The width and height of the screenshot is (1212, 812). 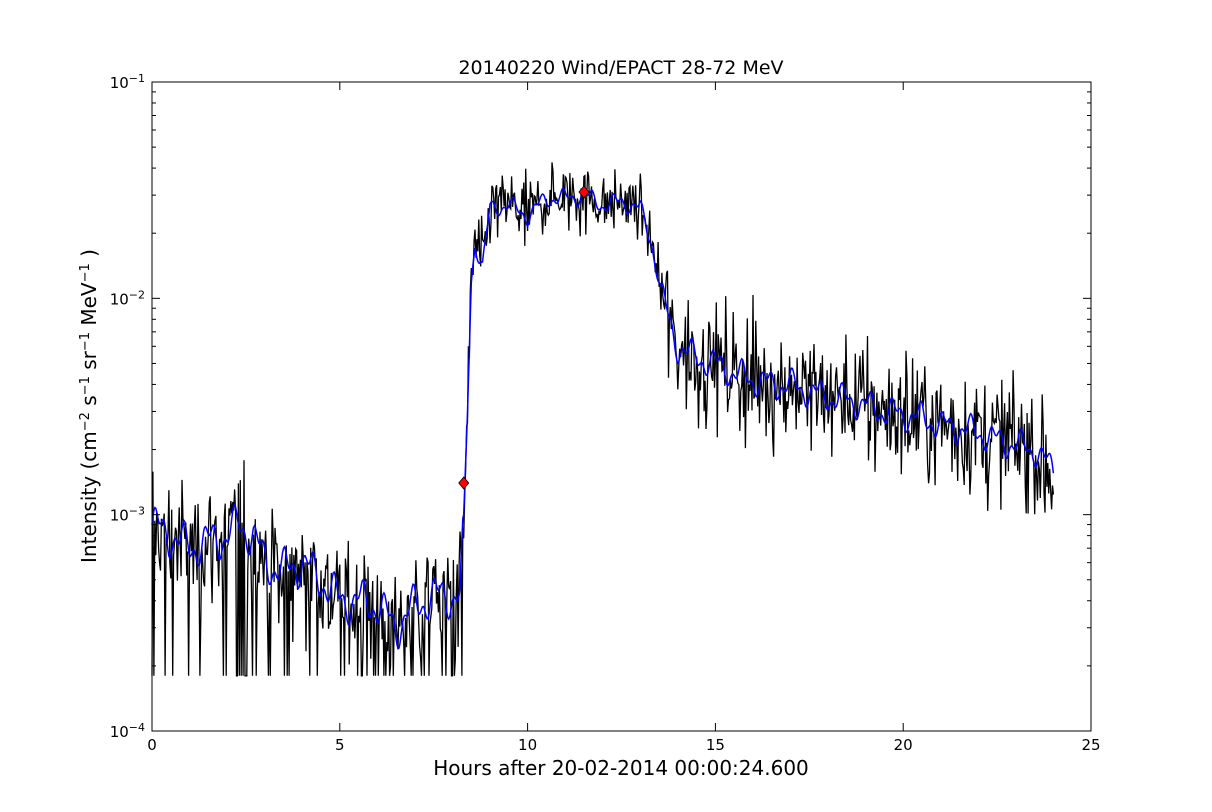 What do you see at coordinates (524, 337) in the screenshot?
I see `marker-layer` at bounding box center [524, 337].